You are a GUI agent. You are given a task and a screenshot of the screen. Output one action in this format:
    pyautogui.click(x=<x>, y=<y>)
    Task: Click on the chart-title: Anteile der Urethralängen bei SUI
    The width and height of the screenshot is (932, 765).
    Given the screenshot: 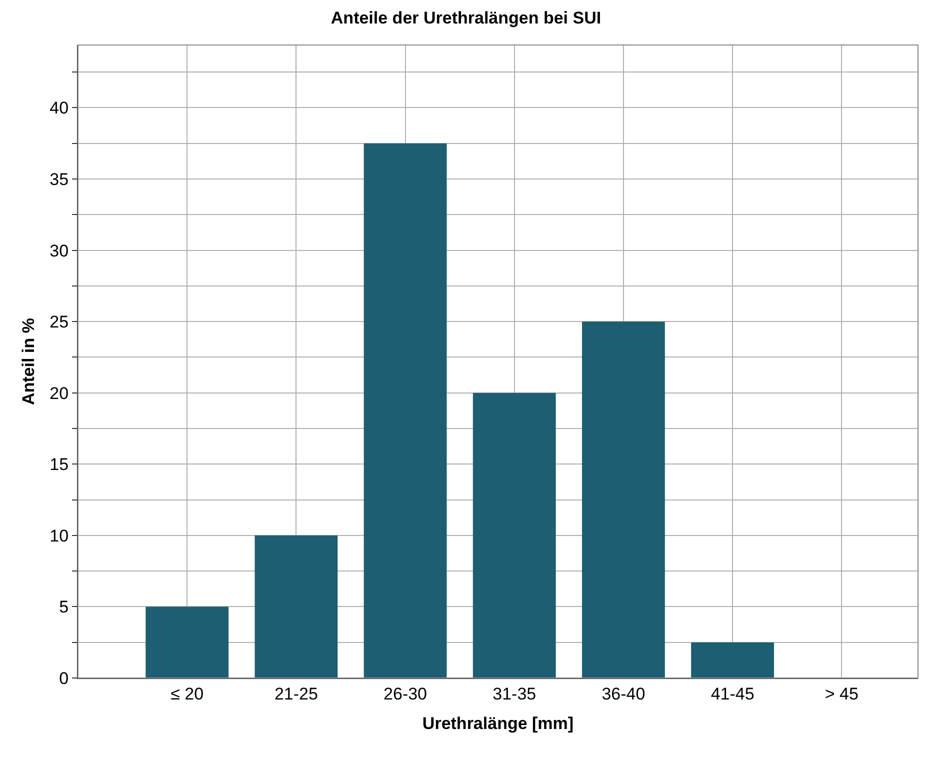 What is the action you would take?
    pyautogui.click(x=466, y=18)
    